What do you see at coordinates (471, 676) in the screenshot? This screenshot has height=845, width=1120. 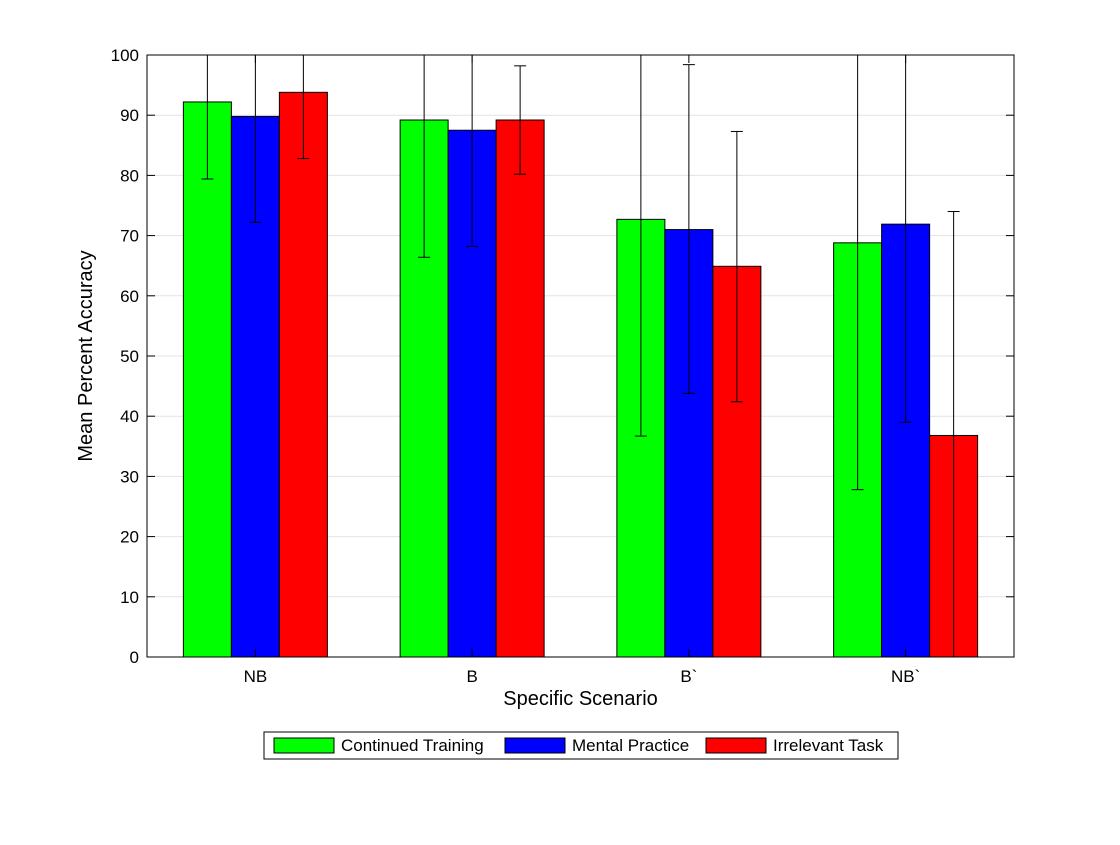 I see `x-tick-label: B` at bounding box center [471, 676].